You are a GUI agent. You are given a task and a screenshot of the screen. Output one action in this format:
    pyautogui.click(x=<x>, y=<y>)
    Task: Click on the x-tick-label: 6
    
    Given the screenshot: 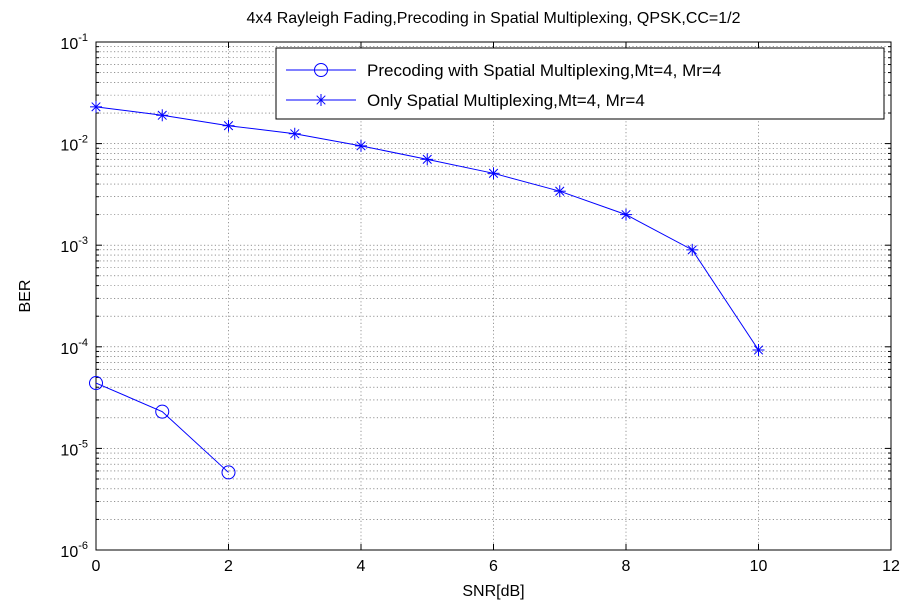 What is the action you would take?
    pyautogui.click(x=493, y=566)
    